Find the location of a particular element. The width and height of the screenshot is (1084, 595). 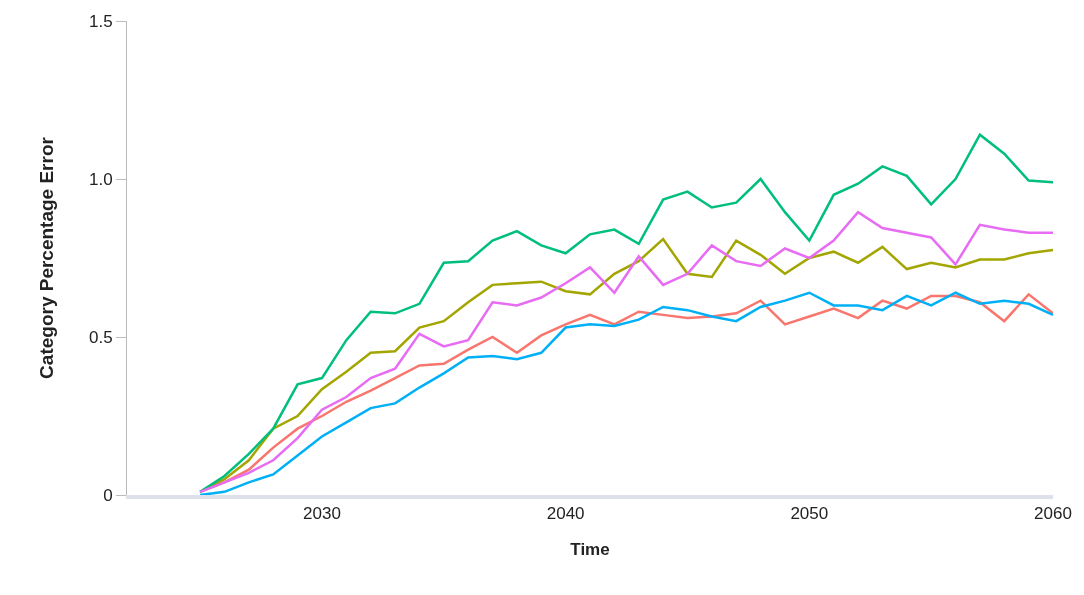

x-tick-label: 2040 is located at coordinates (565, 514).